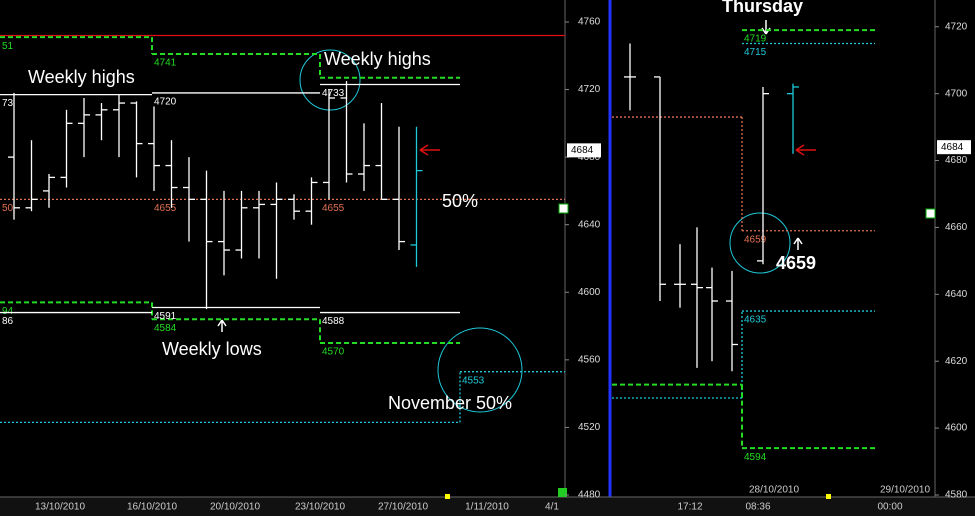 The width and height of the screenshot is (975, 516). What do you see at coordinates (956, 93) in the screenshot?
I see `y-tick-label: 4700` at bounding box center [956, 93].